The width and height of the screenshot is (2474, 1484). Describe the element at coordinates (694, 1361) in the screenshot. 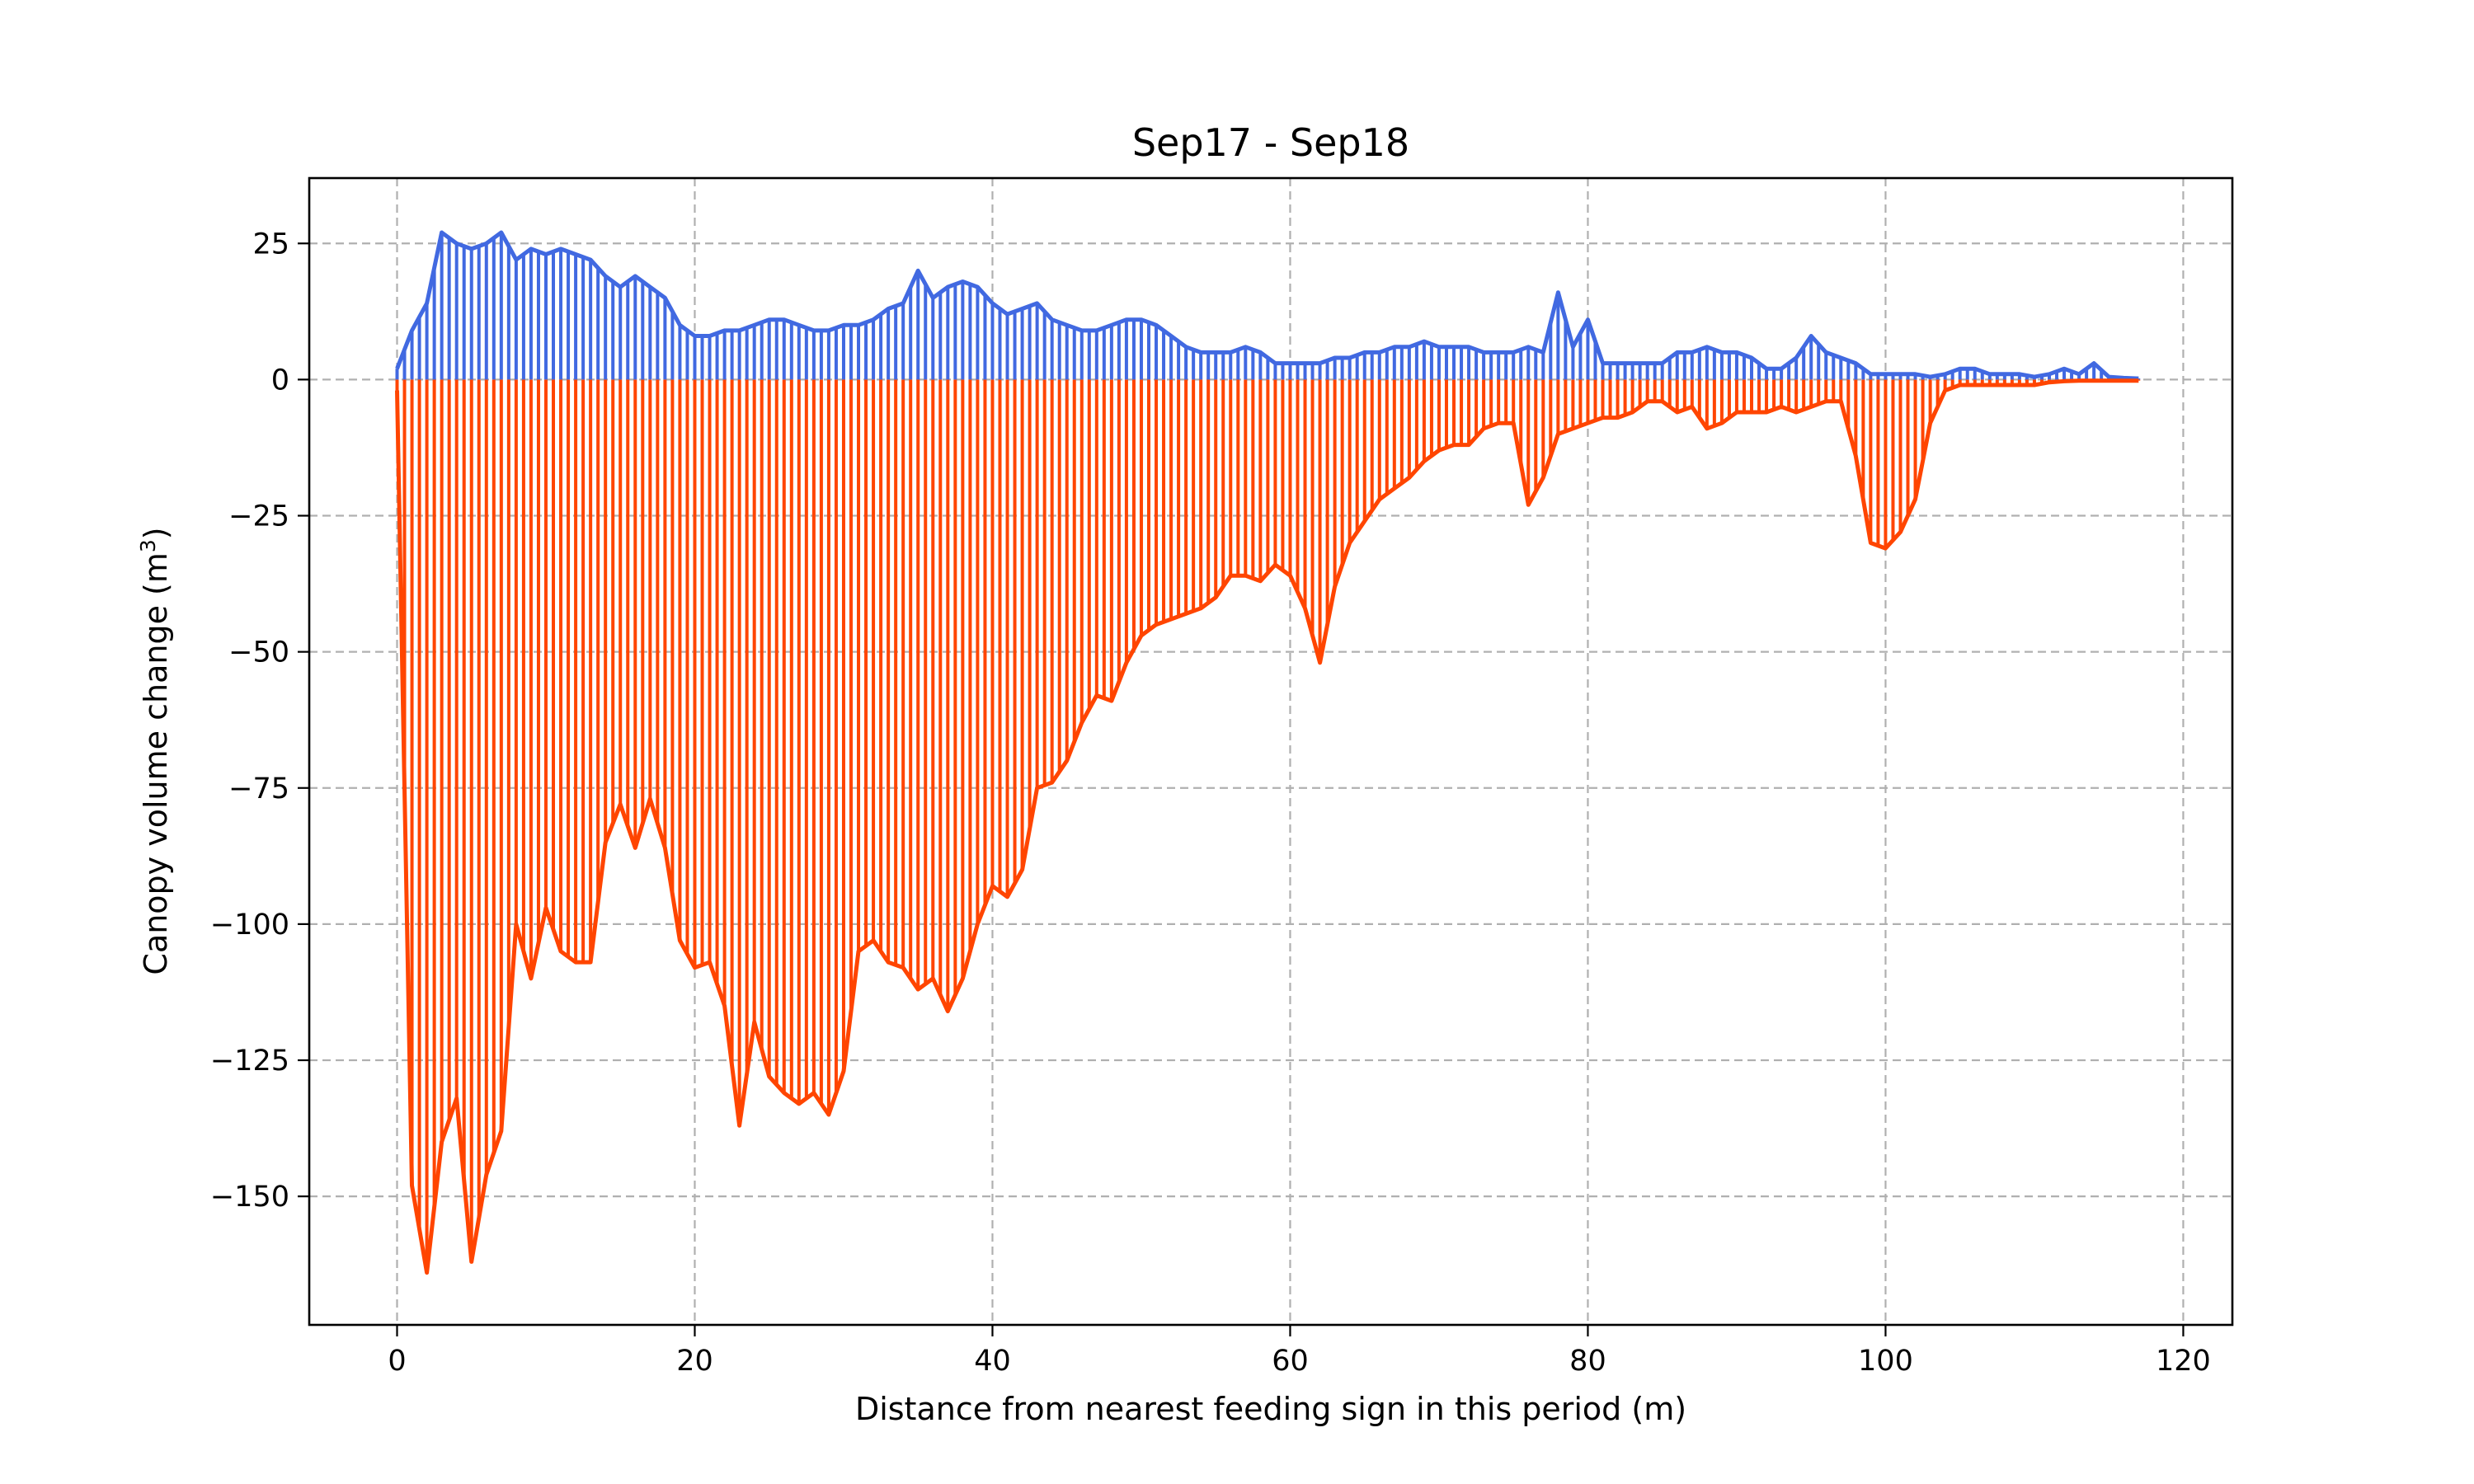

I see `x-tick-label: 20` at that location.